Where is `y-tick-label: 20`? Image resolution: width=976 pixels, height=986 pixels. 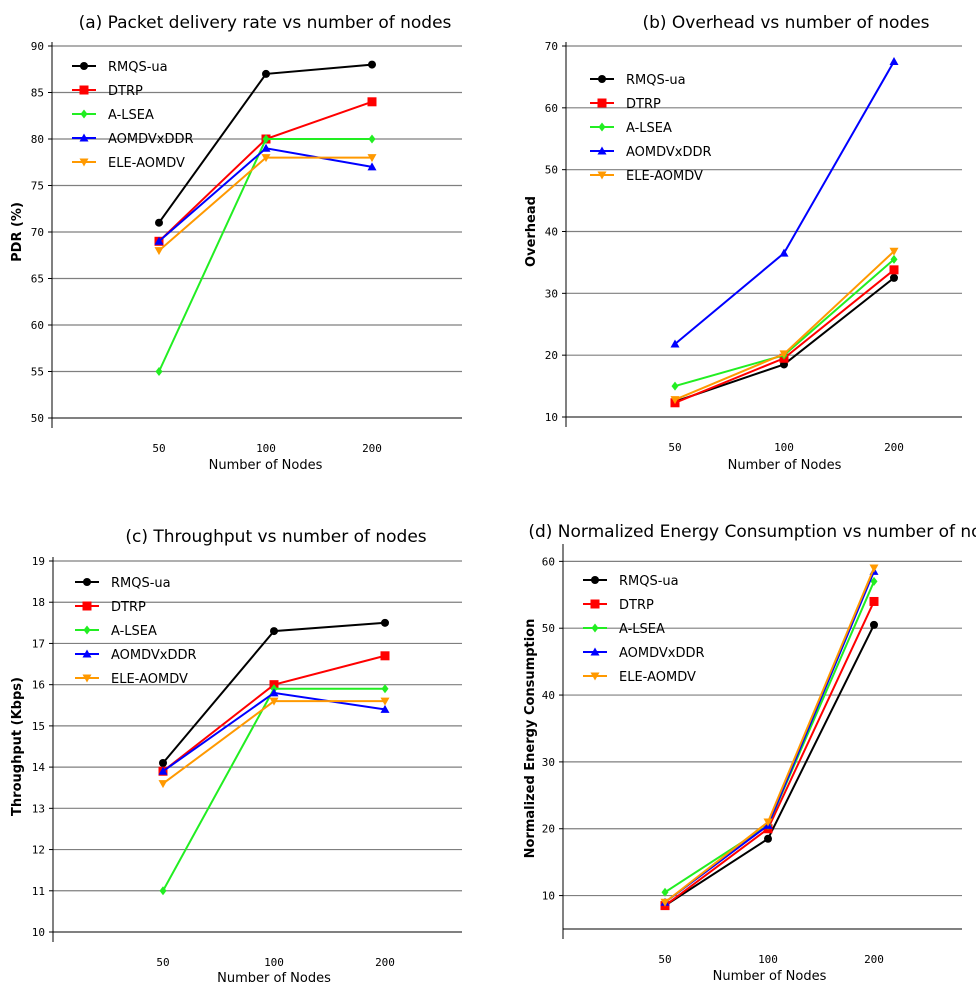
y-tick-label: 20 is located at coordinates (548, 829).